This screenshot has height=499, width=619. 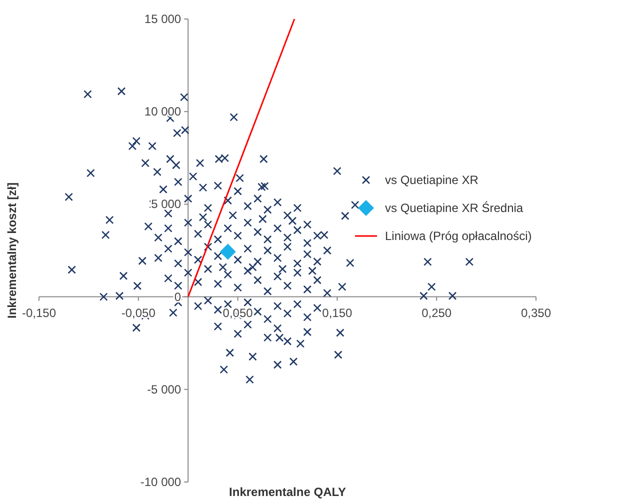 I want to click on x-tick-label: -0,050, so click(x=138, y=313).